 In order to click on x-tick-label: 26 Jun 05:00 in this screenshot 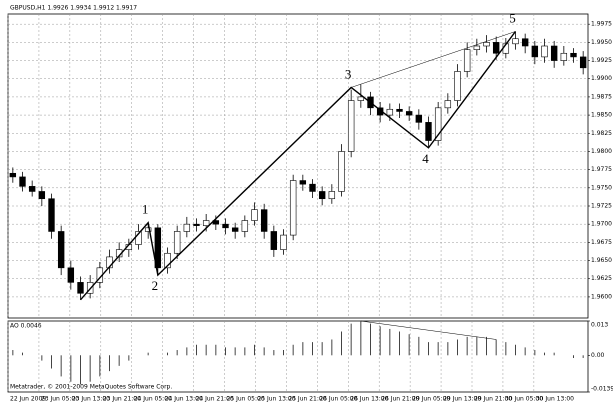, I will do `click(338, 399)`.